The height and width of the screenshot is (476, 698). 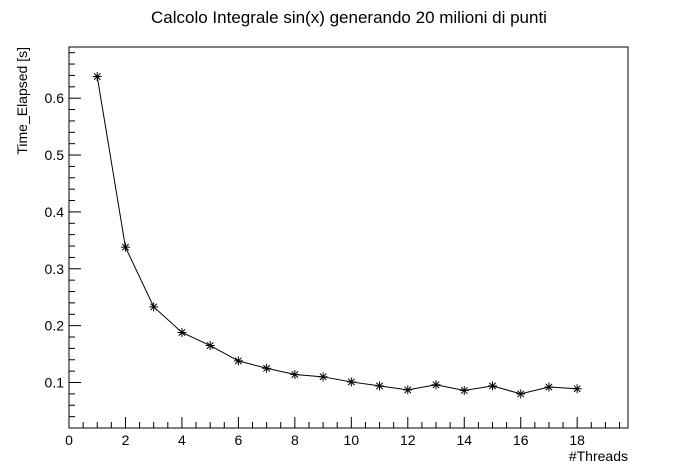 I want to click on x-tick-label: 8, so click(x=295, y=440).